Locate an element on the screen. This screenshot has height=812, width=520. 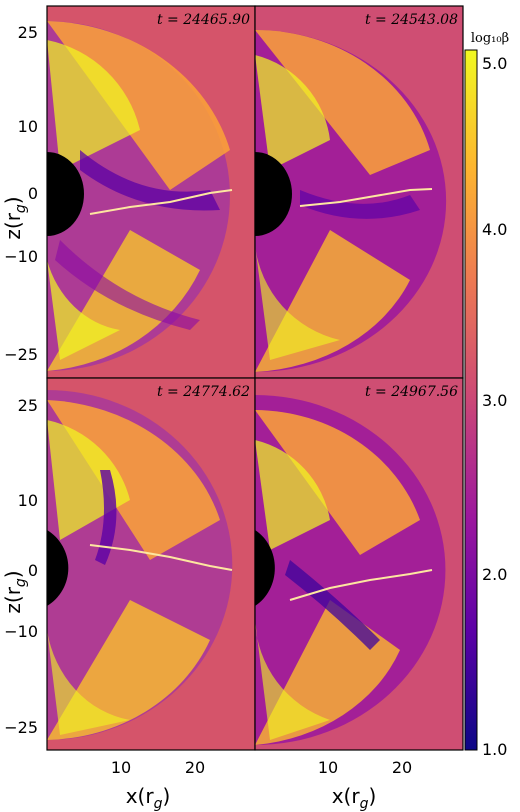
x-tick-20-left: 20 is located at coordinates (195, 767).